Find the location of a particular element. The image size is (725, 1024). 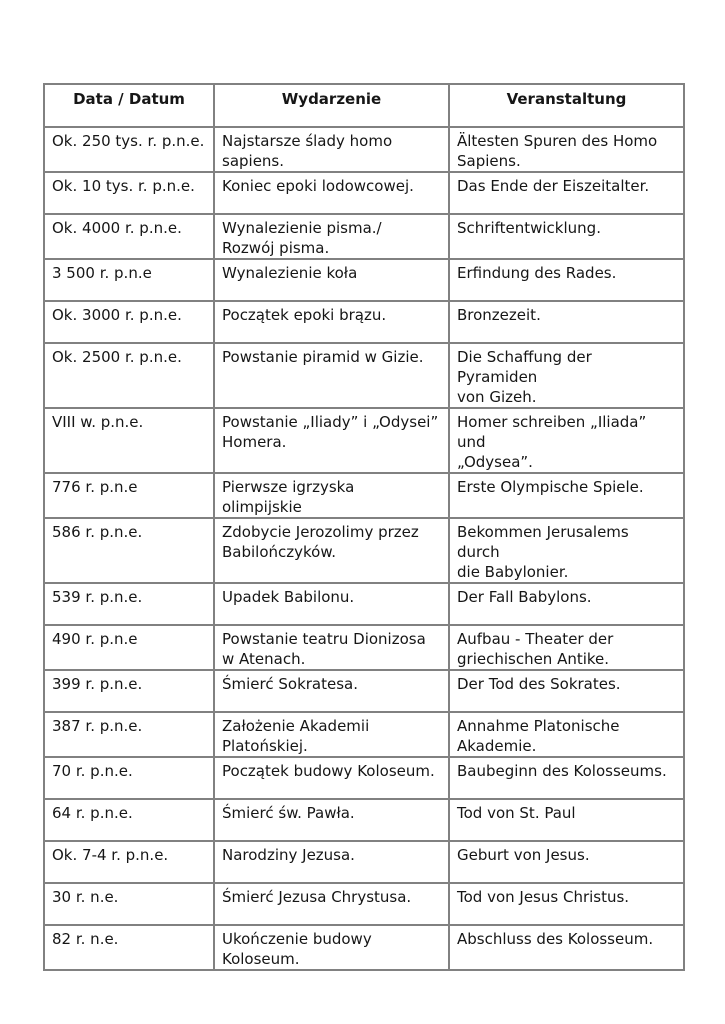

event-pl-cell: Narodziny Jezusa. is located at coordinates (331, 862).